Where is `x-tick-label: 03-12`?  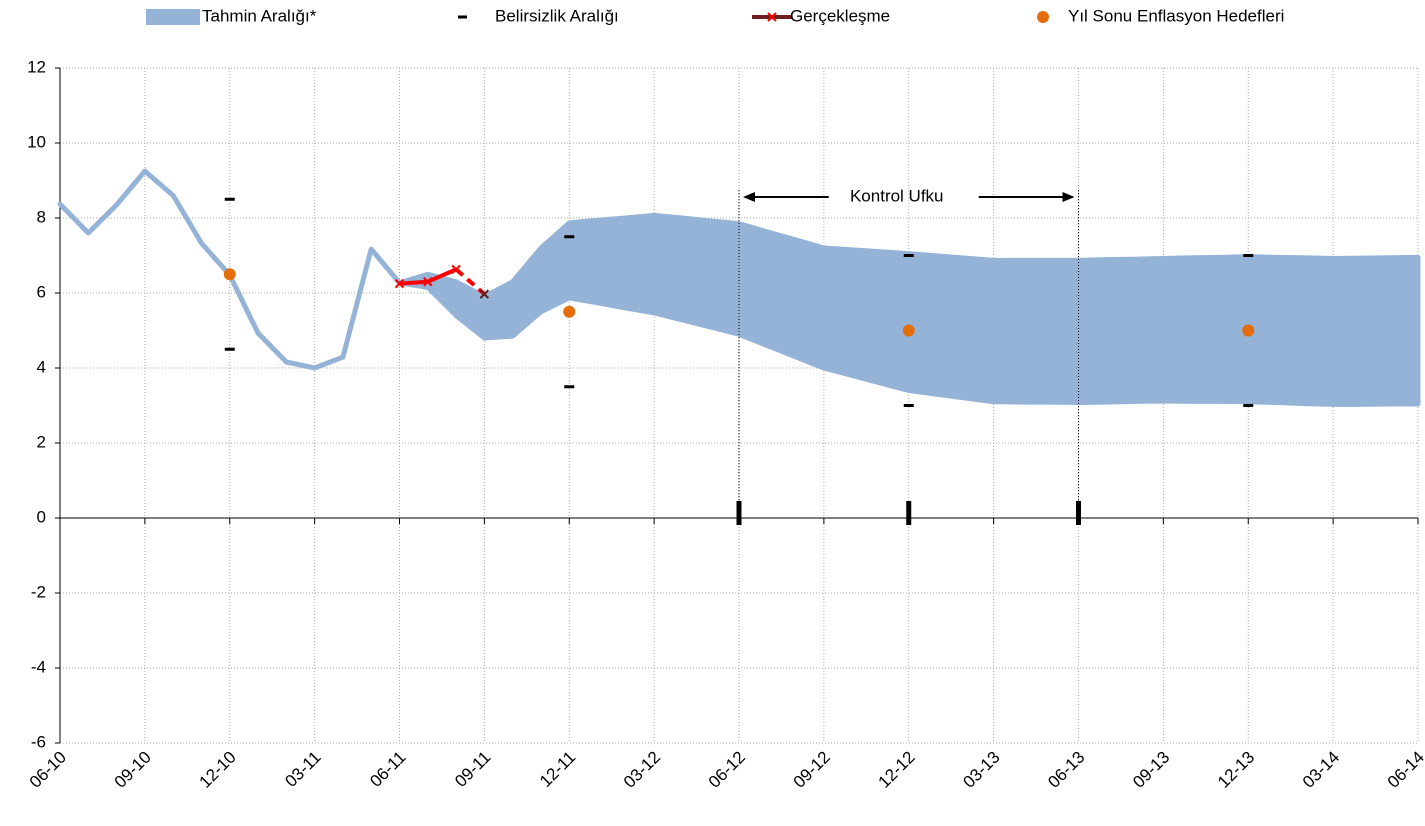 x-tick-label: 03-12 is located at coordinates (642, 770).